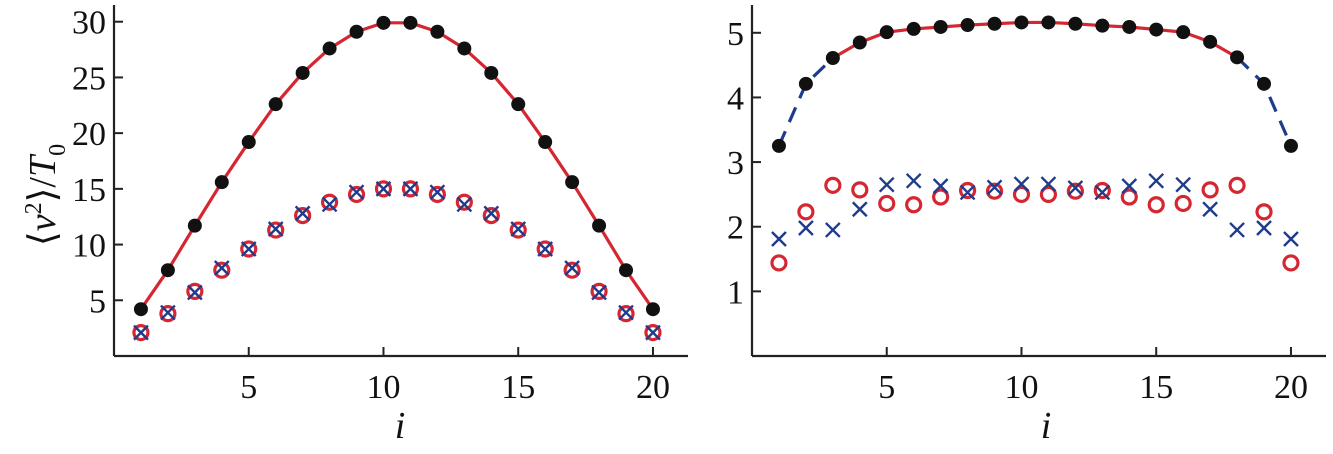 The image size is (1333, 454). I want to click on left-x-tick-label: 15, so click(518, 387).